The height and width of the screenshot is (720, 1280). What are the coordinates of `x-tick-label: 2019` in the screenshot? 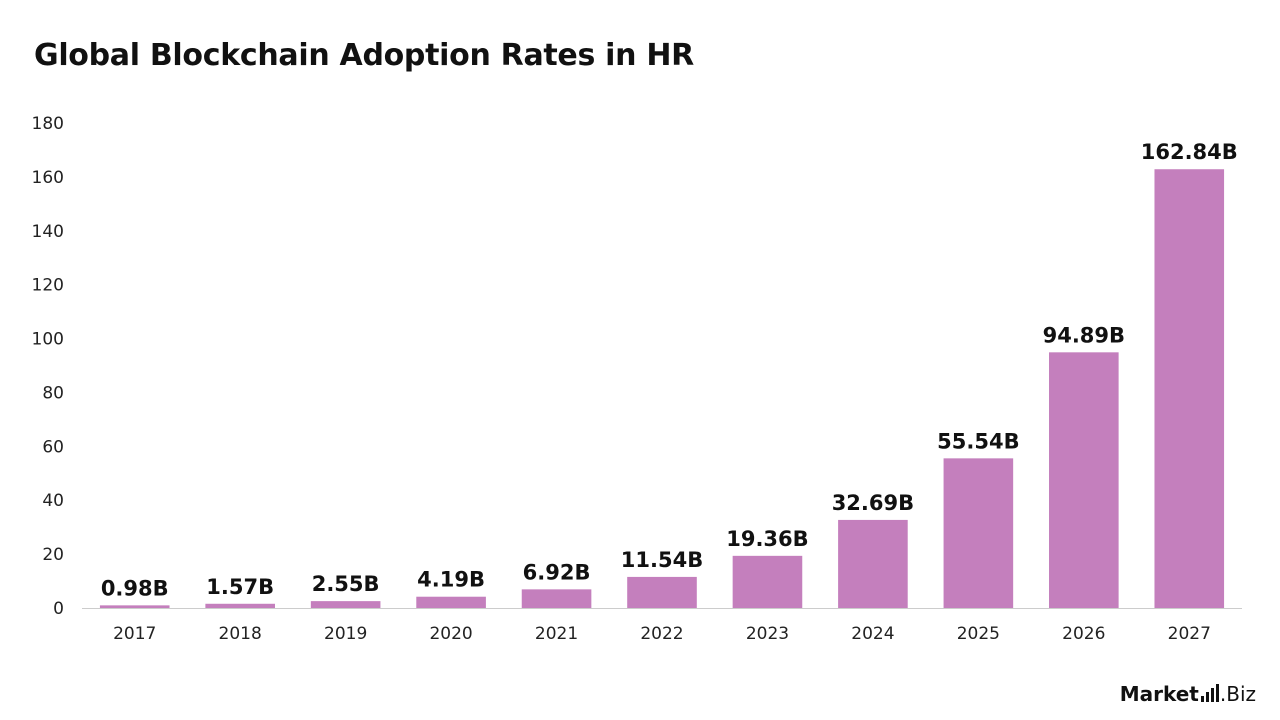 It's located at (345, 634).